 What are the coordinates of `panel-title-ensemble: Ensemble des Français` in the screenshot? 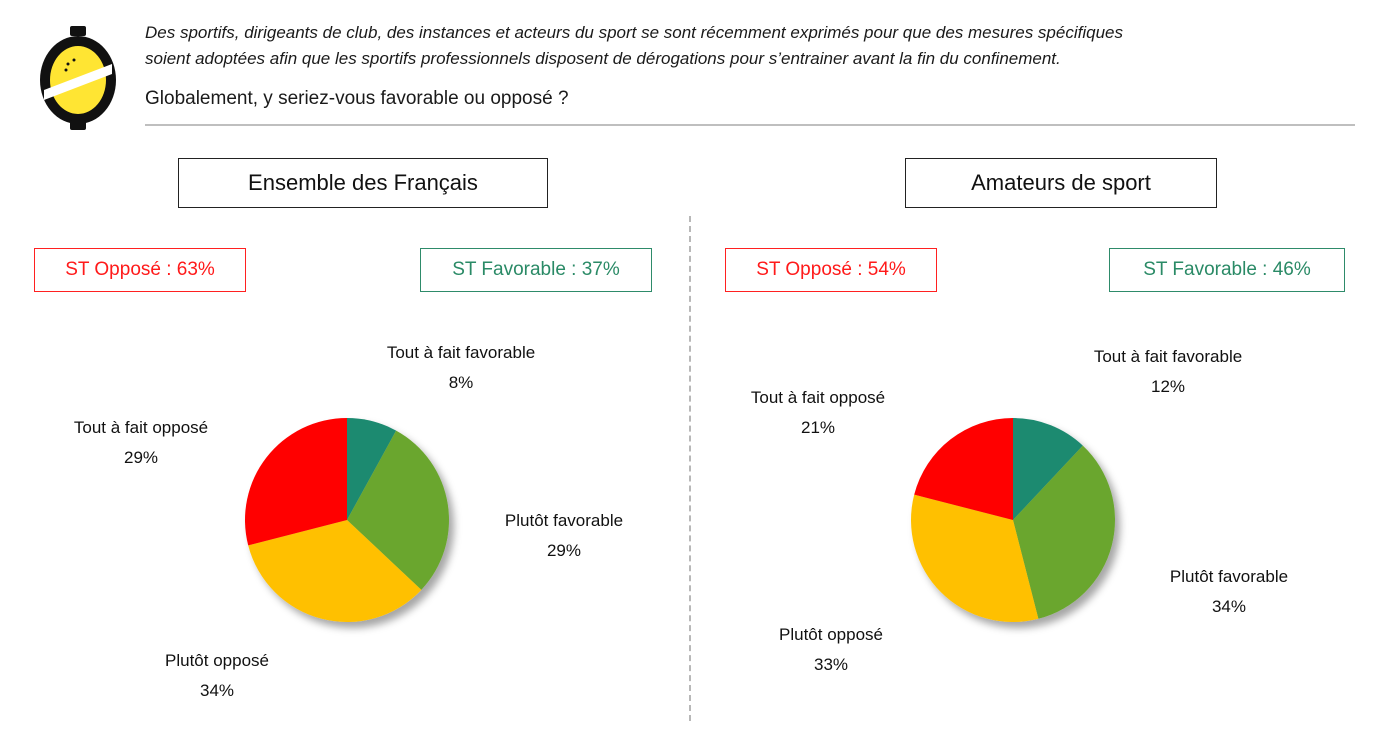 It's located at (363, 183).